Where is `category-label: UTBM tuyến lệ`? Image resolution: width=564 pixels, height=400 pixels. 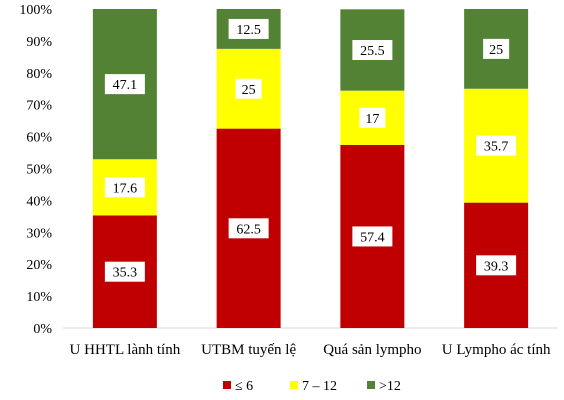 category-label: UTBM tuyến lệ is located at coordinates (248, 350).